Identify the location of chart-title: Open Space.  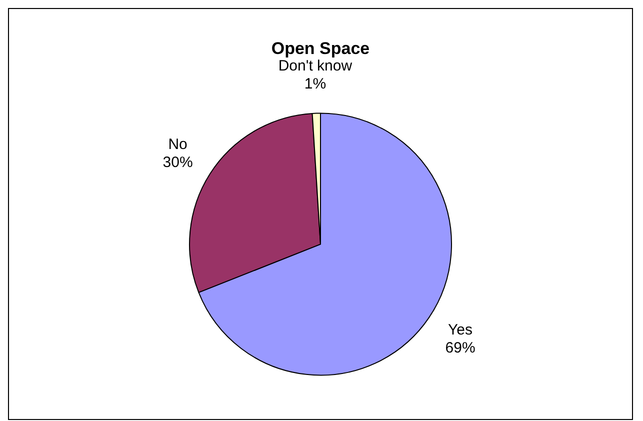
(320, 48).